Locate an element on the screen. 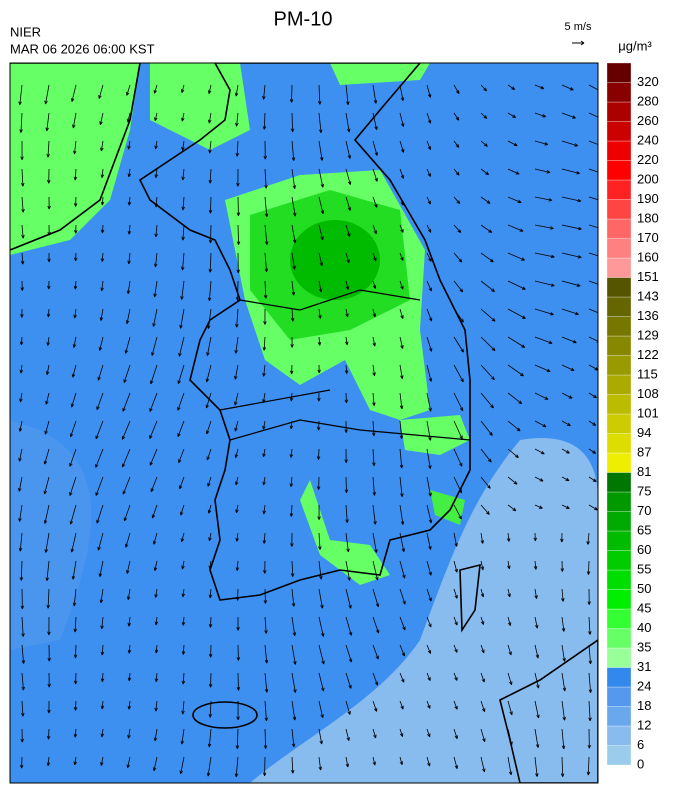 This screenshot has width=673, height=800. colorbar-label: 18 is located at coordinates (644, 705).